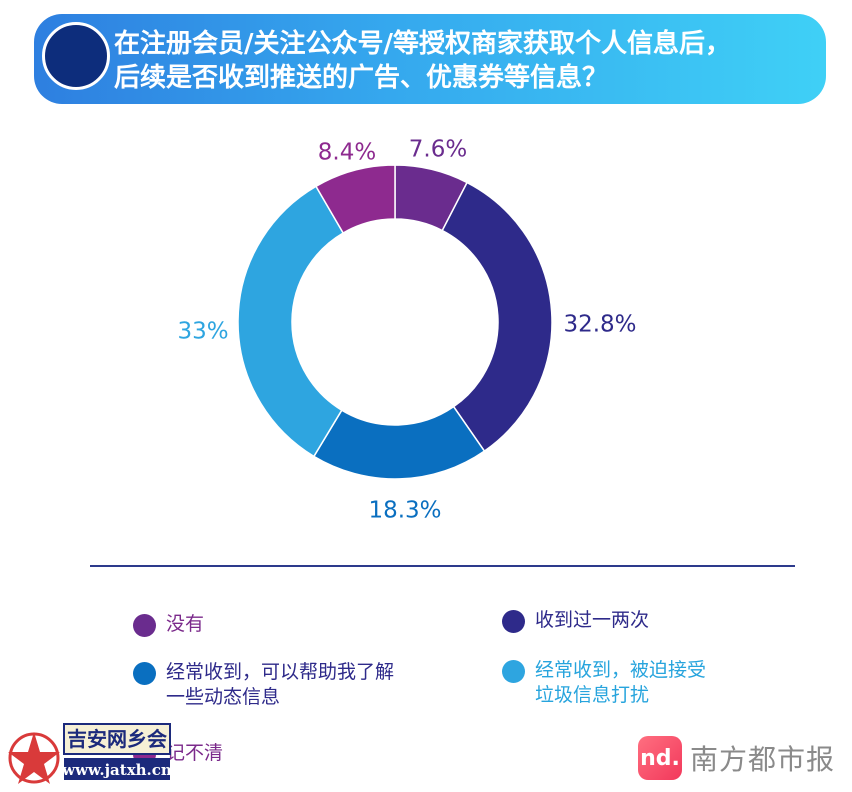  Describe the element at coordinates (291, 685) in the screenshot. I see `legend-label: 经常收到，可以帮助我了解 一些动态信息` at that location.